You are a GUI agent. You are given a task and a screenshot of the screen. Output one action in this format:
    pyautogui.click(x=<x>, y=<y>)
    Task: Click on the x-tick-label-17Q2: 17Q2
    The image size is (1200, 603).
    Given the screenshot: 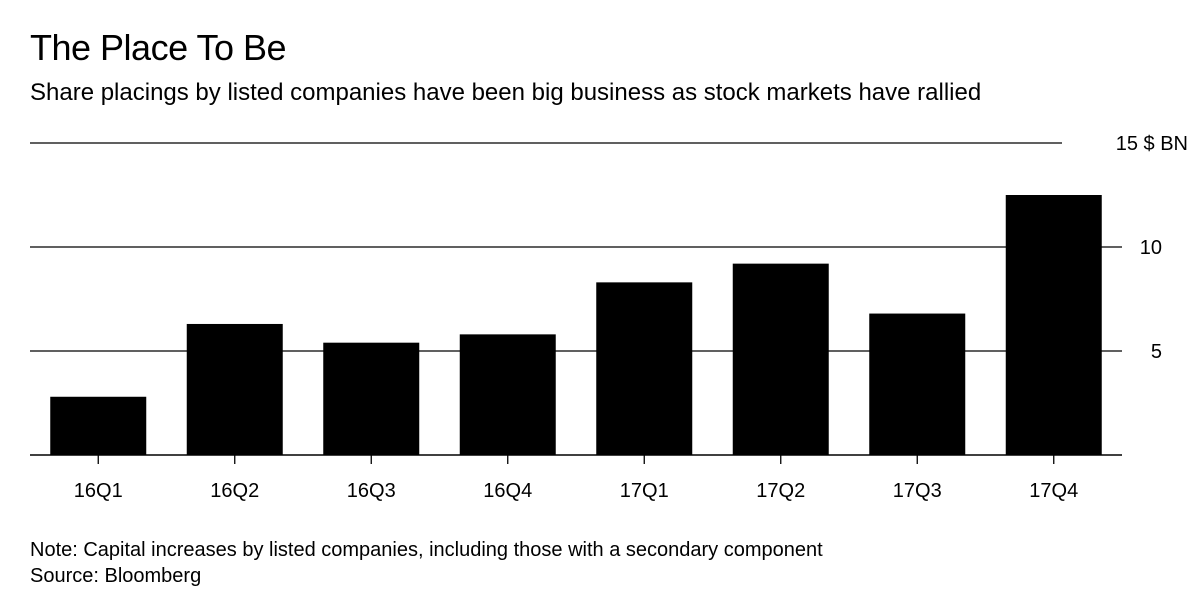 What is the action you would take?
    pyautogui.click(x=780, y=491)
    